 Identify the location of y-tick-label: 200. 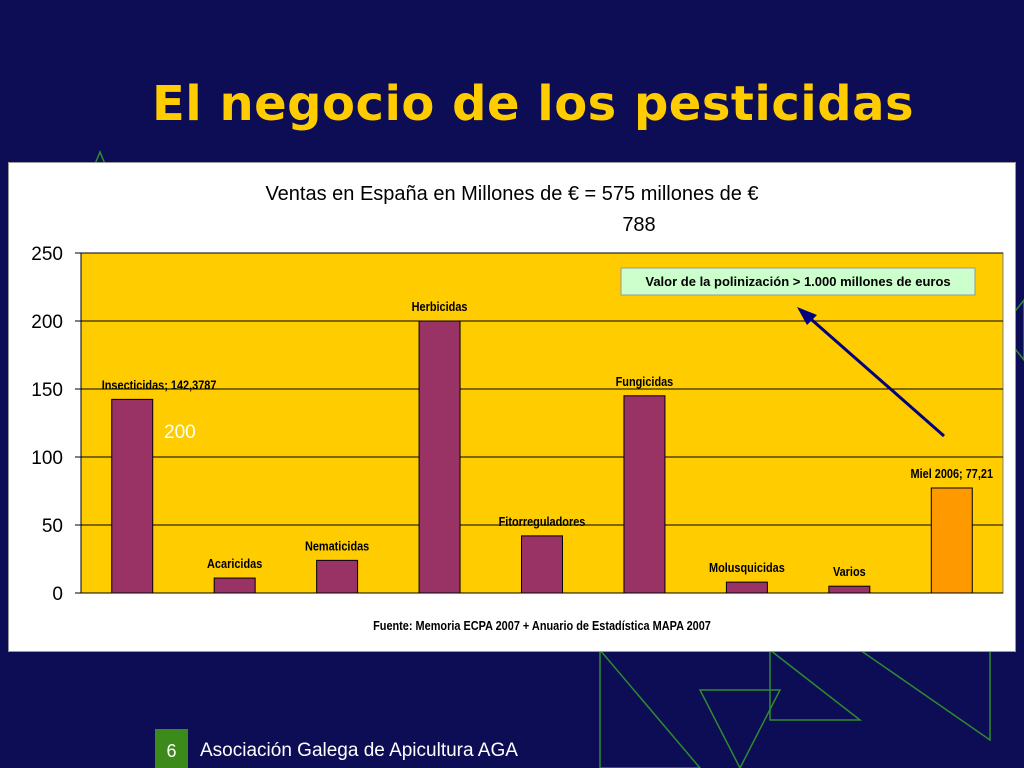
(47, 322).